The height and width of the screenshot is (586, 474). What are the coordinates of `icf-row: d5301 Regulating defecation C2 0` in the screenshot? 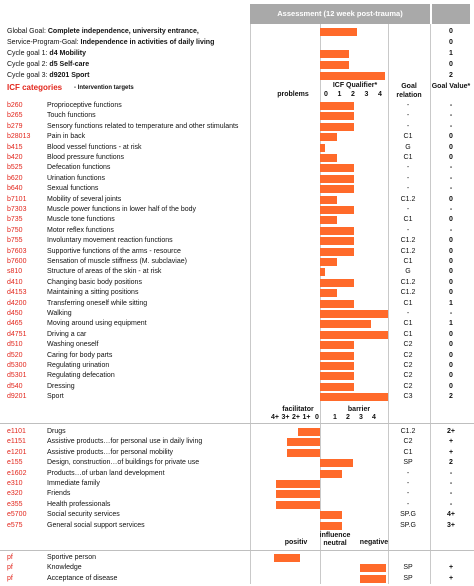 It's located at (237, 376).